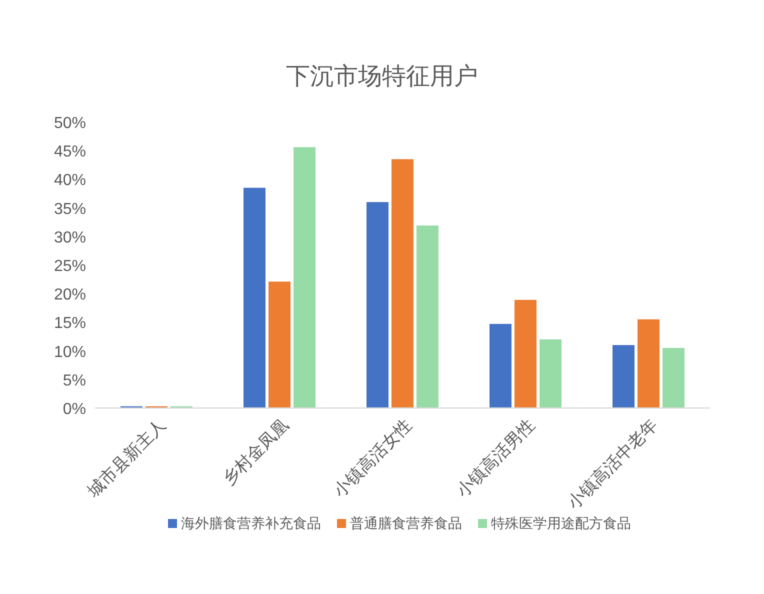  I want to click on x-tick-label: 小镇高活女性, so click(373, 458).